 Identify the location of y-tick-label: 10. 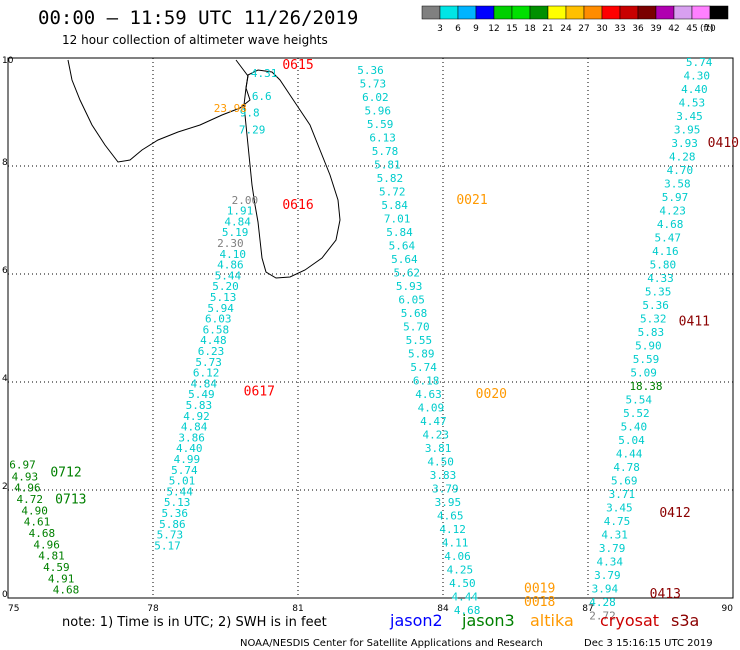
(8, 61).